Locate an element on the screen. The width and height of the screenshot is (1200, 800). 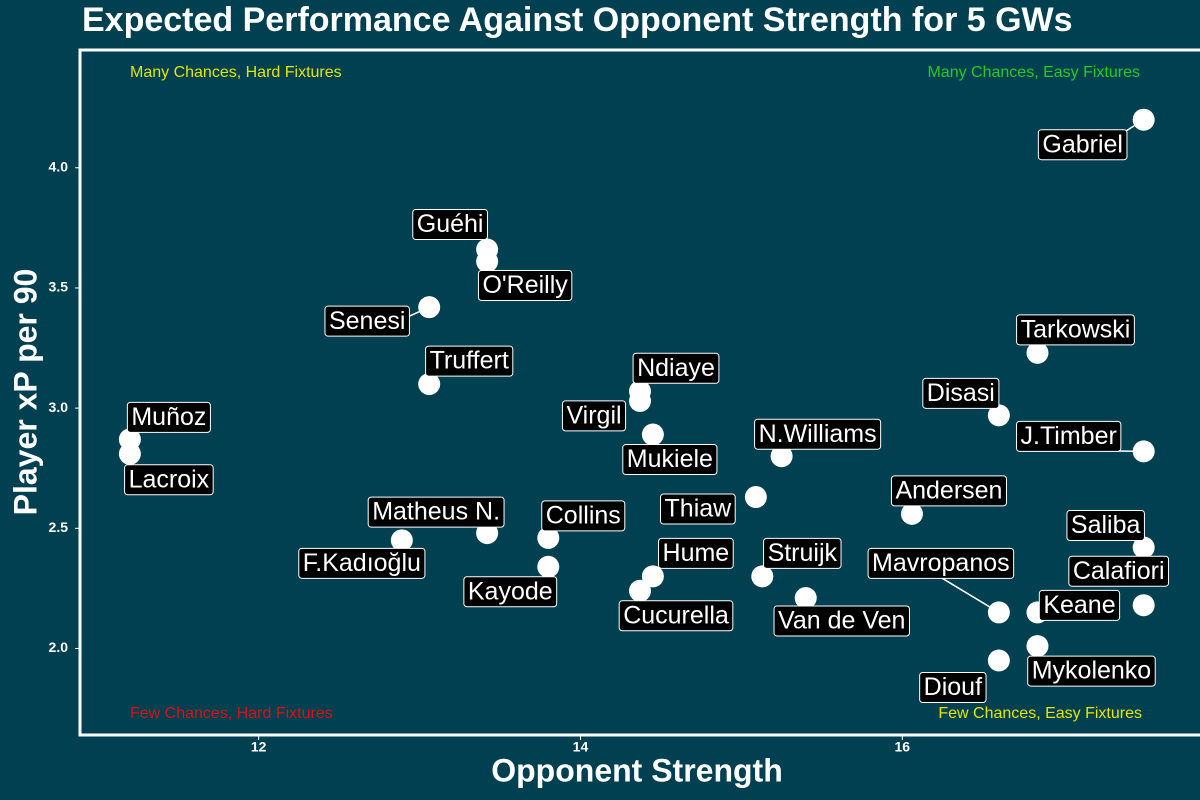
point-label: Cucurella is located at coordinates (676, 615).